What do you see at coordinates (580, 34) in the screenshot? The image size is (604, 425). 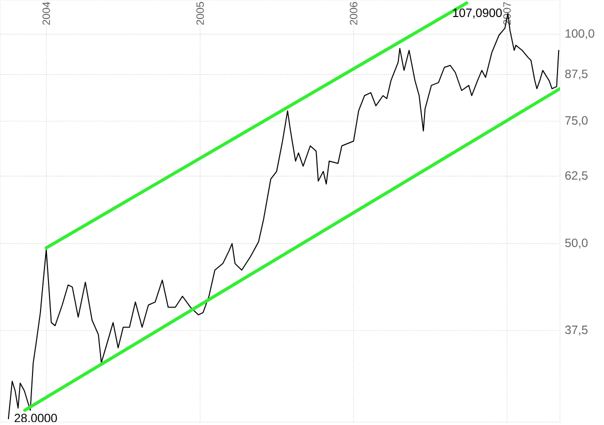 I see `y-tick-label: 100,0` at bounding box center [580, 34].